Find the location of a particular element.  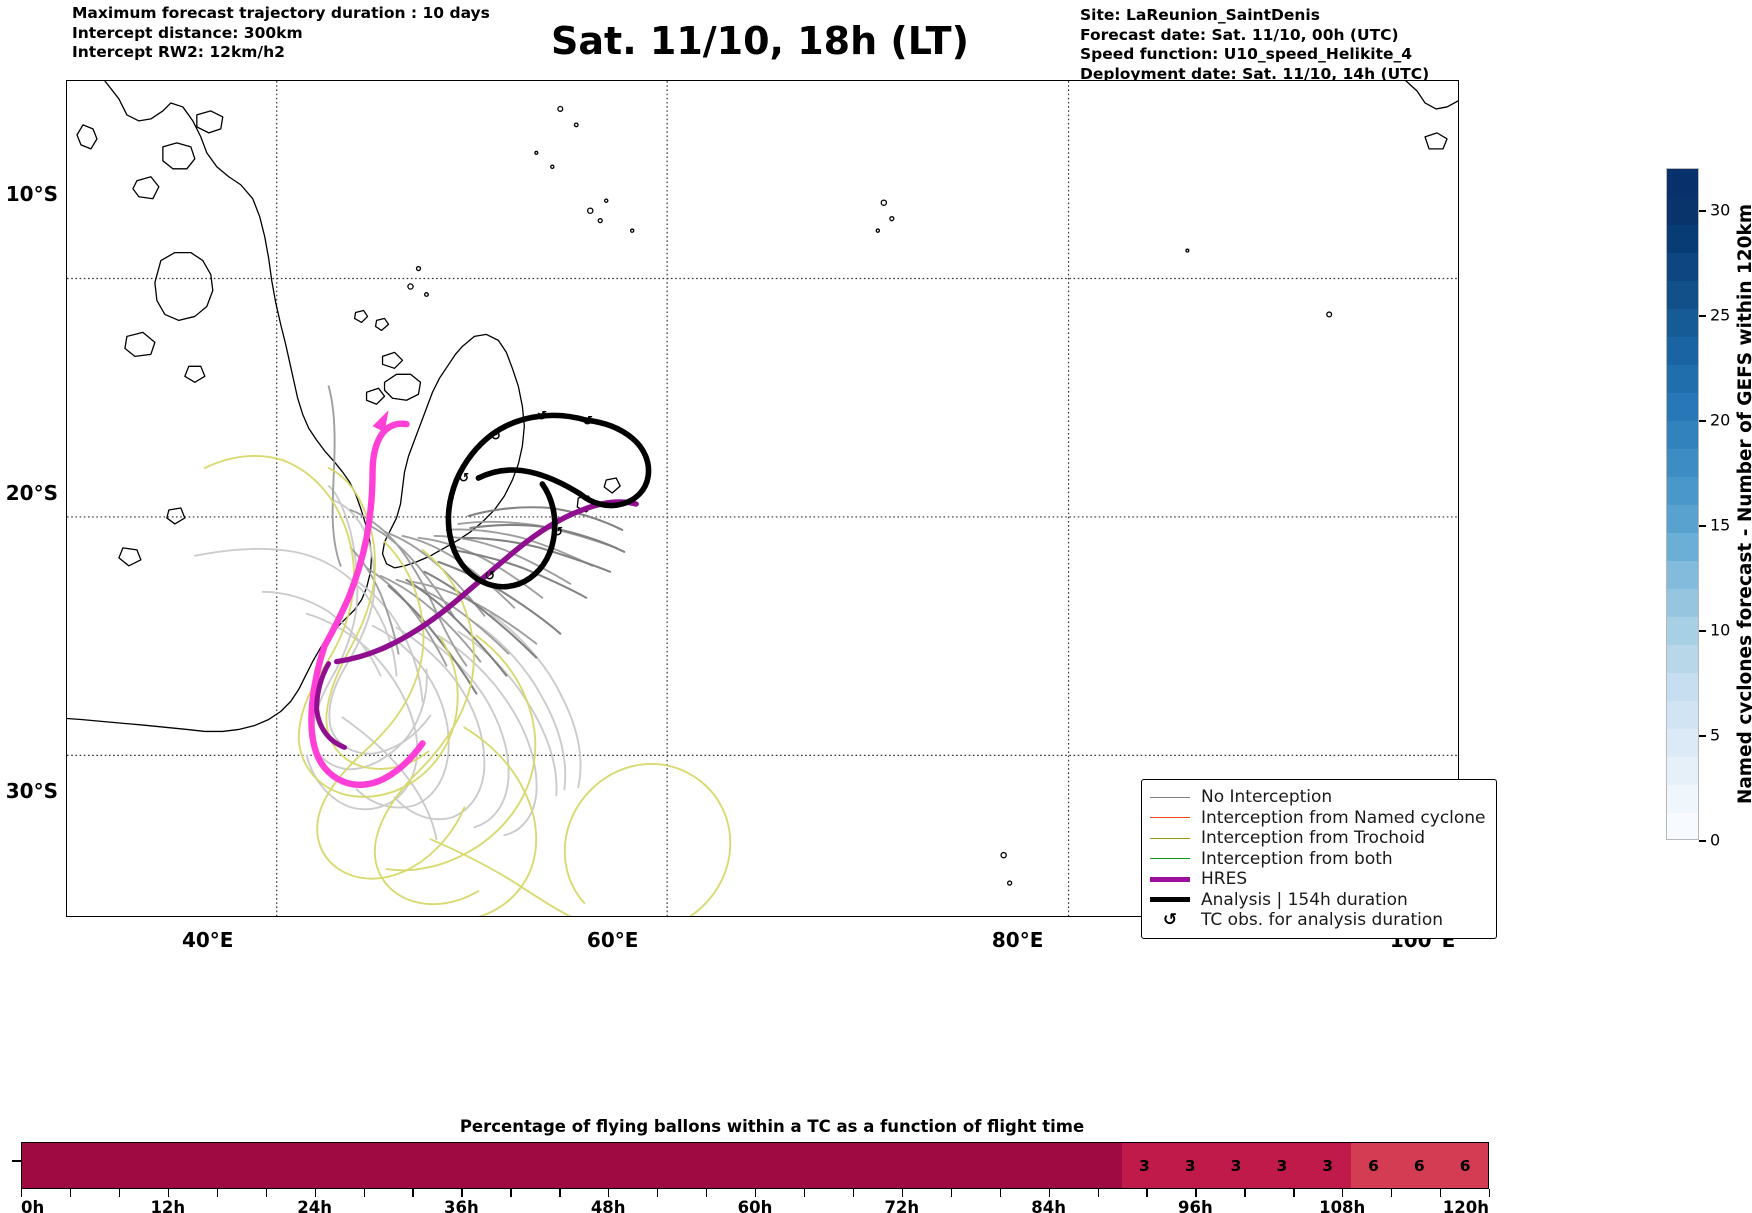

legend-item-3: Interception from both is located at coordinates (1318, 859).